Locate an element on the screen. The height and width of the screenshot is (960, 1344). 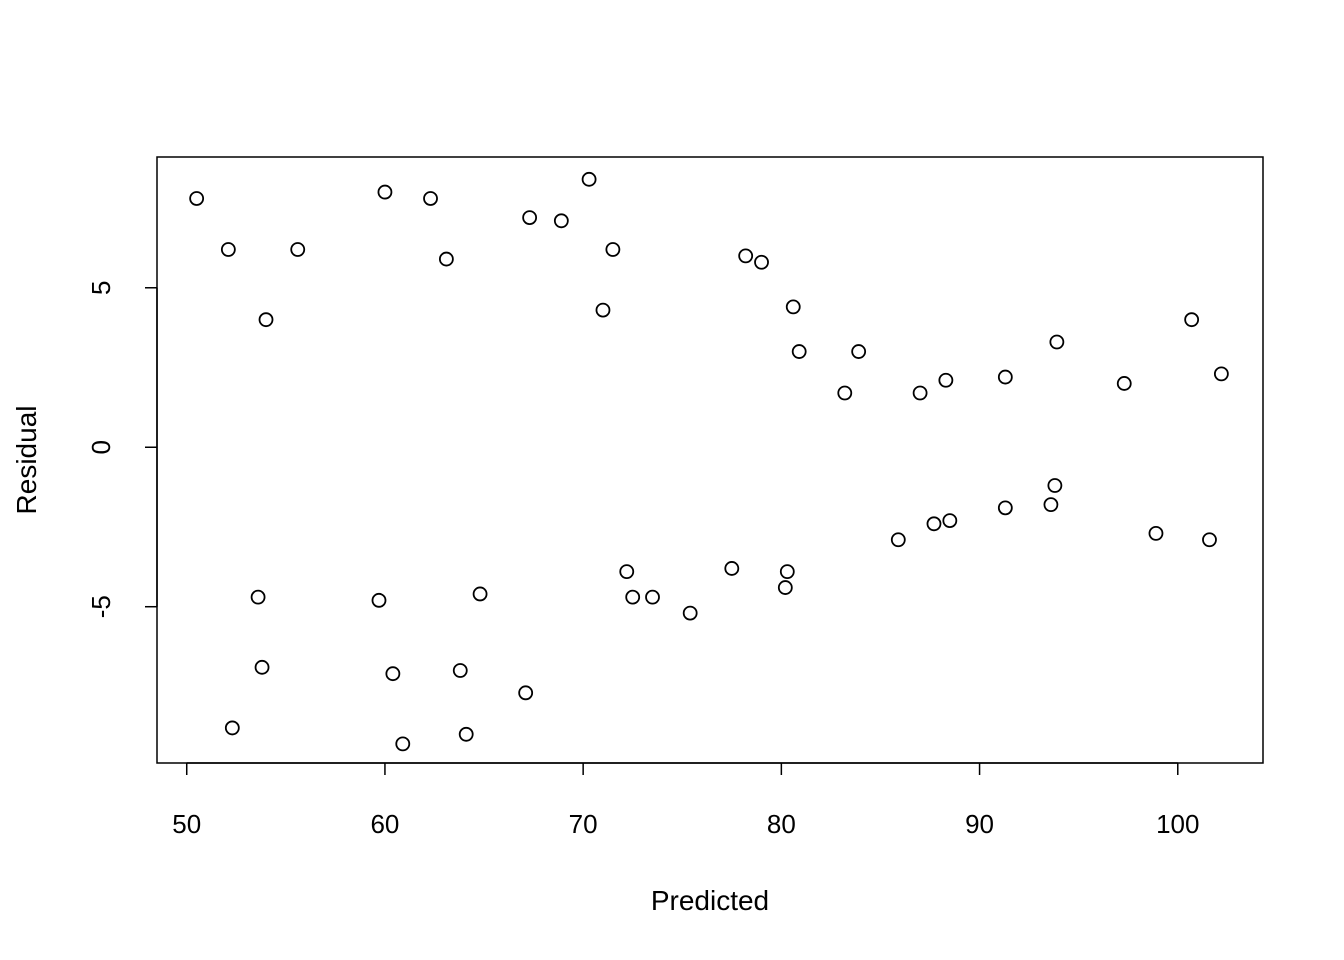
y-tick-label: -5 is located at coordinates (101, 606).